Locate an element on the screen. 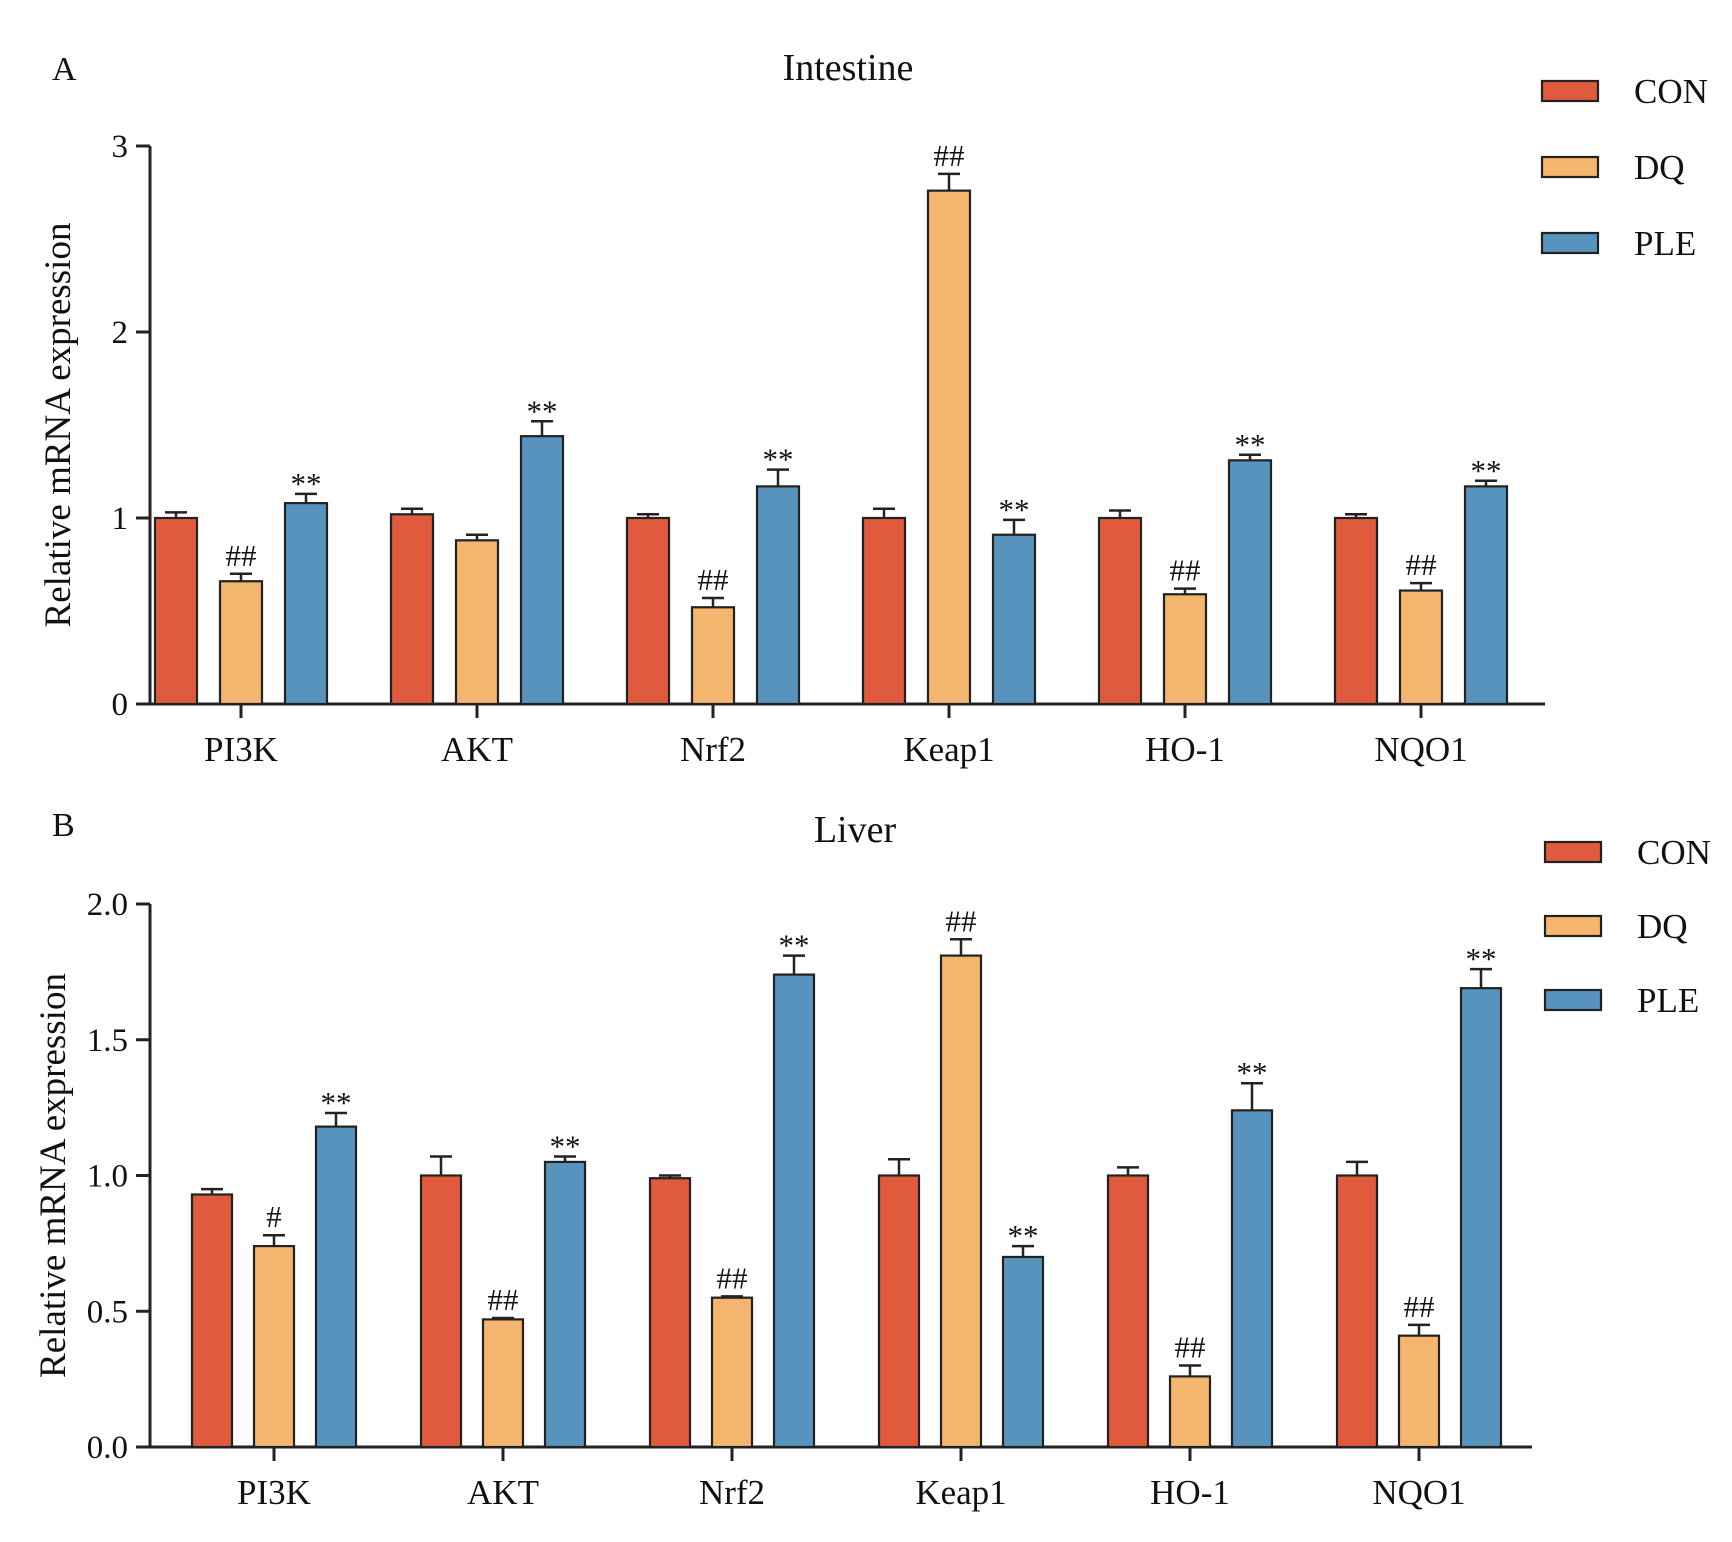  panel-letter: B is located at coordinates (63, 825).